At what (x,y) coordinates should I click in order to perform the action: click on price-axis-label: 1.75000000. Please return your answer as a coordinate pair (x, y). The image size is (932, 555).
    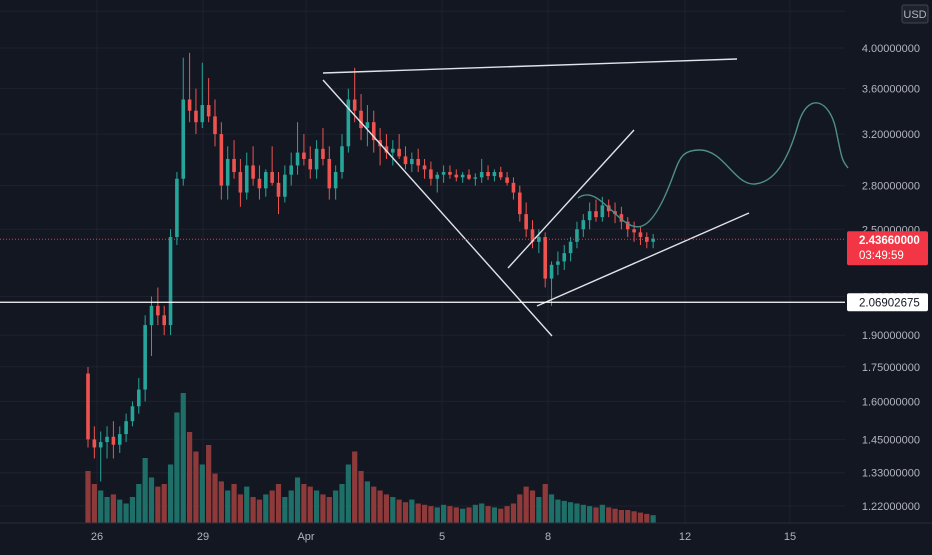
    Looking at the image, I should click on (891, 368).